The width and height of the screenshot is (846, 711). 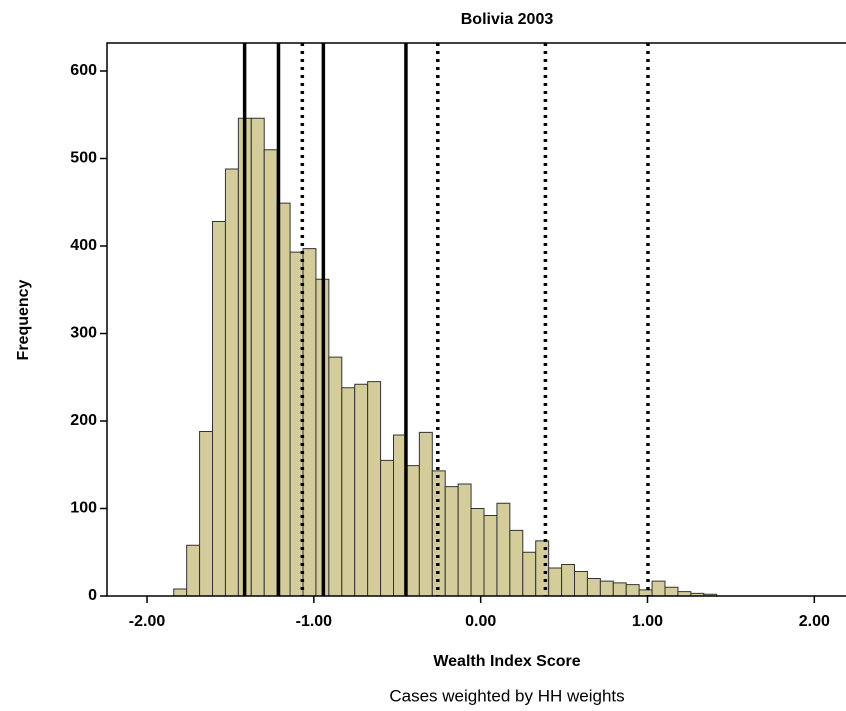 What do you see at coordinates (507, 19) in the screenshot?
I see `chart-title: Bolivia 2003` at bounding box center [507, 19].